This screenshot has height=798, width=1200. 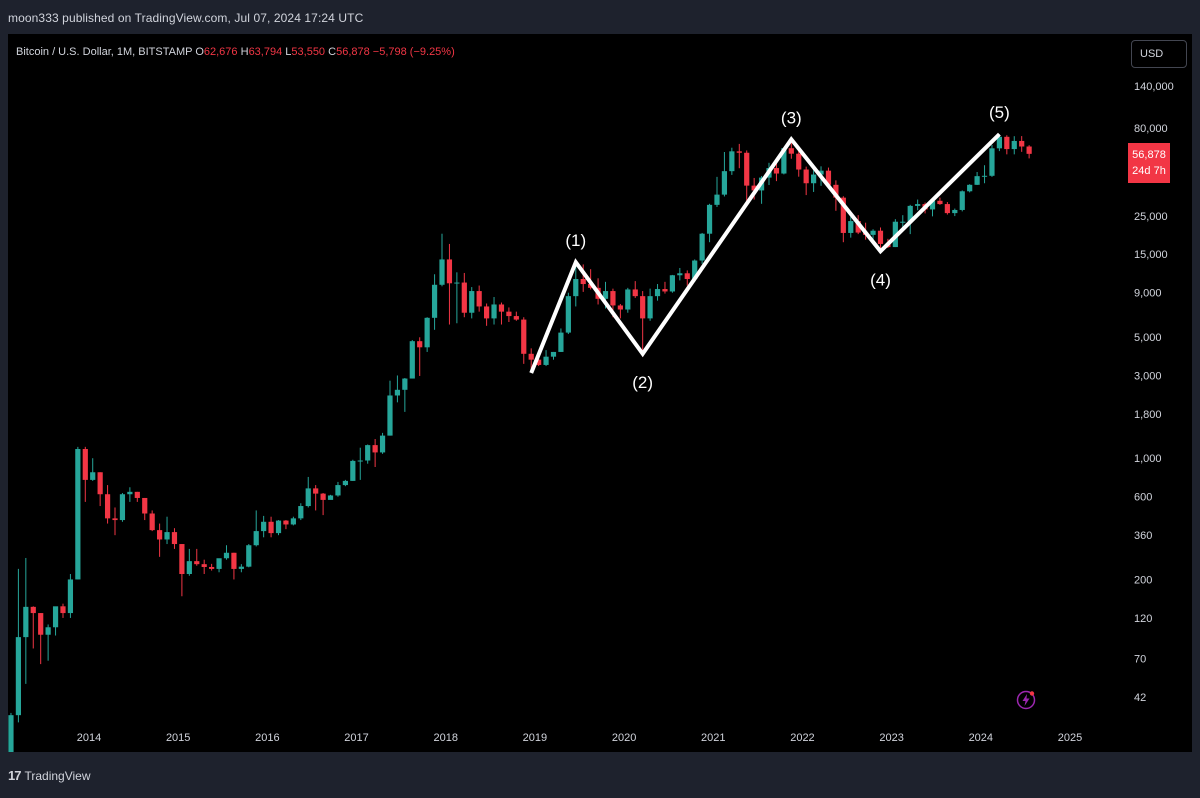 I want to click on y-tick-label: 140,000, so click(x=1154, y=87).